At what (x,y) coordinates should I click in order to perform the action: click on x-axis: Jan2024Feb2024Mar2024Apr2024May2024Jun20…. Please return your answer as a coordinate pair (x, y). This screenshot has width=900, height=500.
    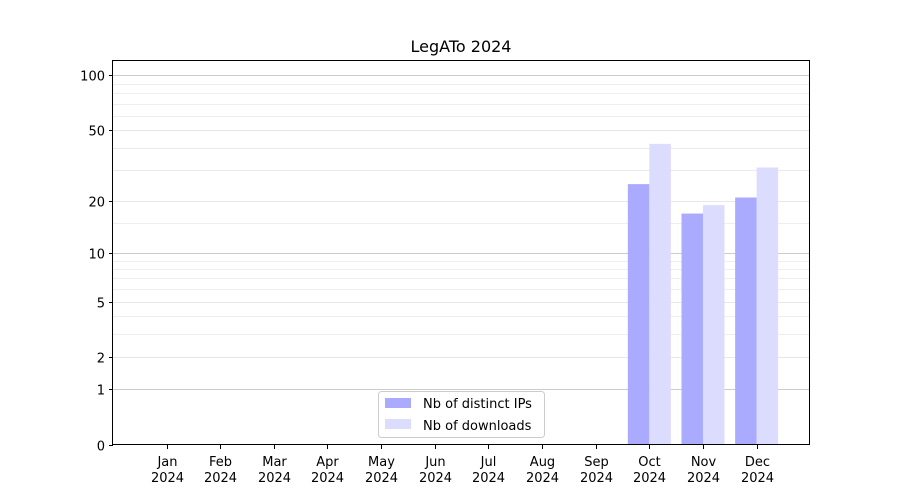
    Looking at the image, I should click on (462, 465).